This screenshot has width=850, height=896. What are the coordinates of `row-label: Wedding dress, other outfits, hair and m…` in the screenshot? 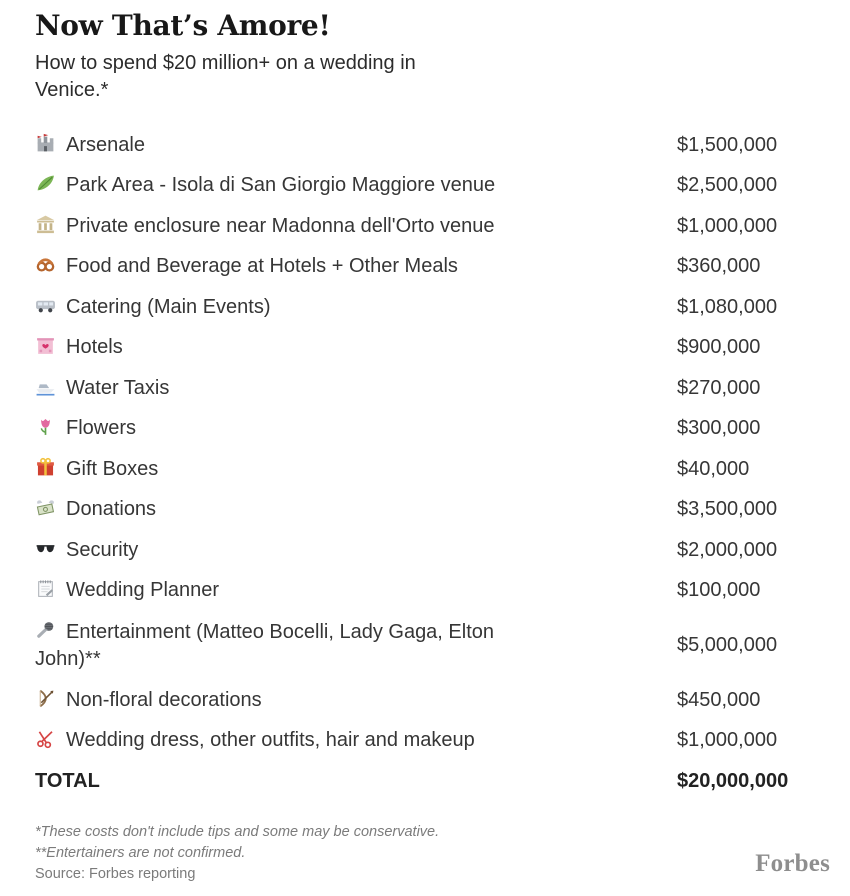 It's located at (356, 740).